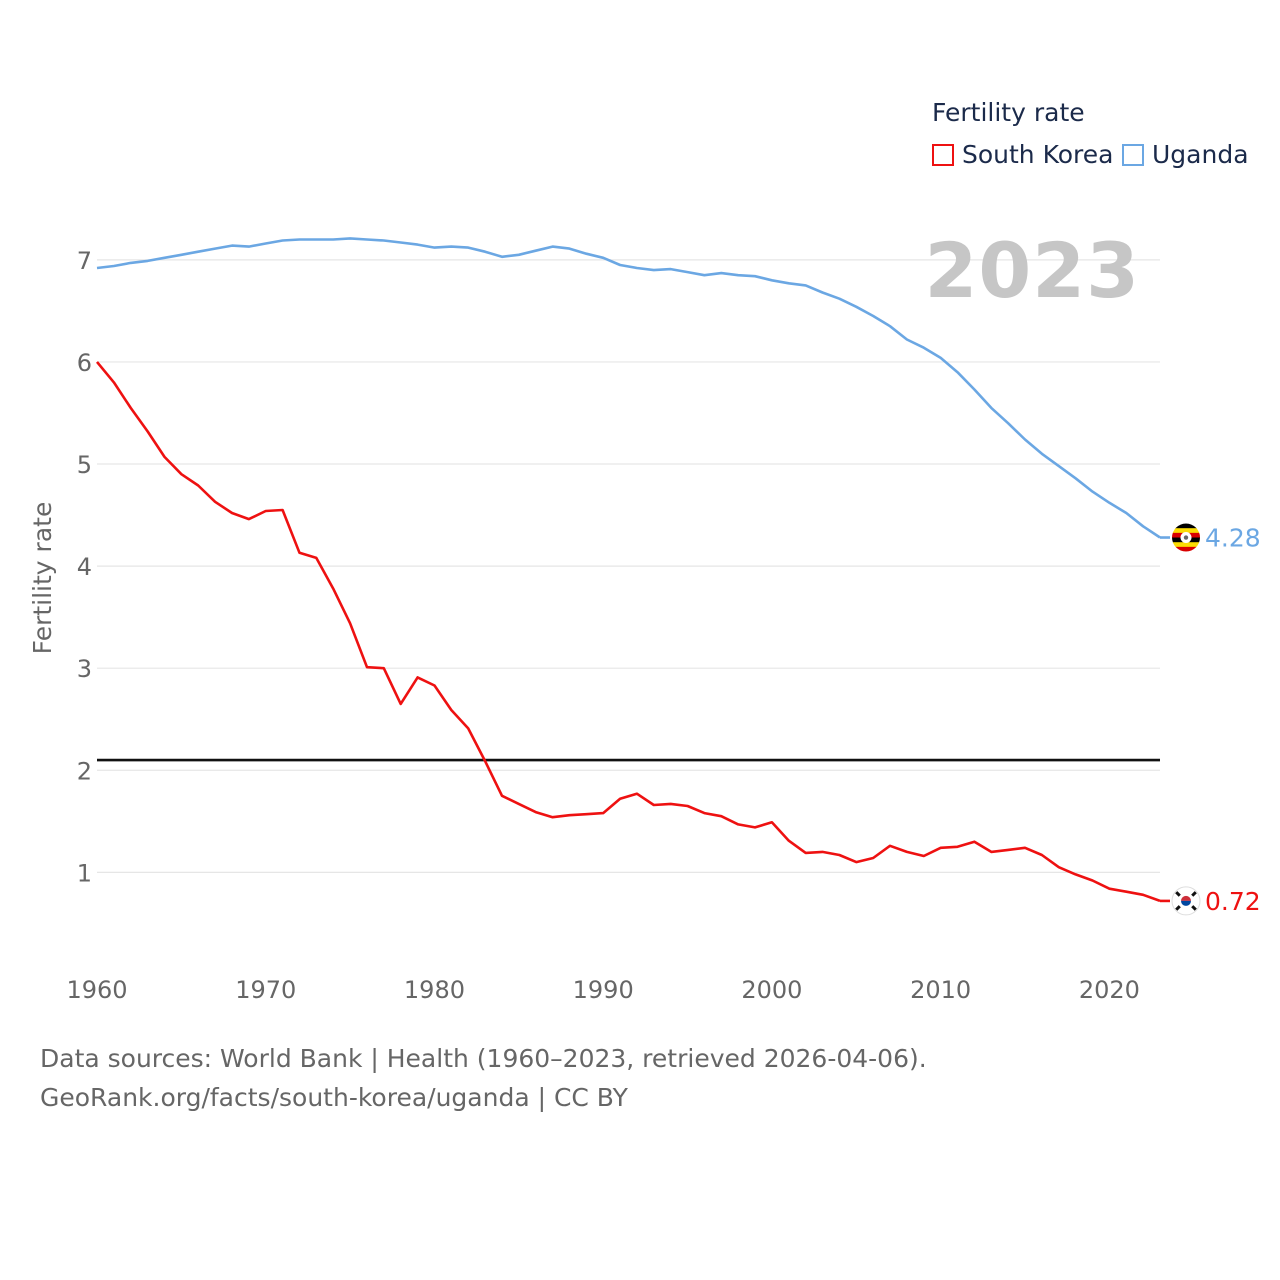 This screenshot has height=1280, width=1280. What do you see at coordinates (1008, 112) in the screenshot?
I see `legend-title: Fertility rate` at bounding box center [1008, 112].